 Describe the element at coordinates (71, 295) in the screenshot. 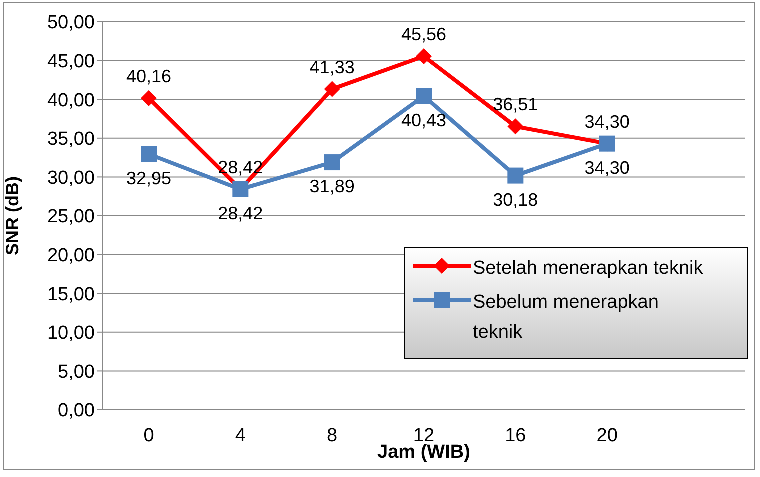

I see `y-tick-label: 15,00` at that location.